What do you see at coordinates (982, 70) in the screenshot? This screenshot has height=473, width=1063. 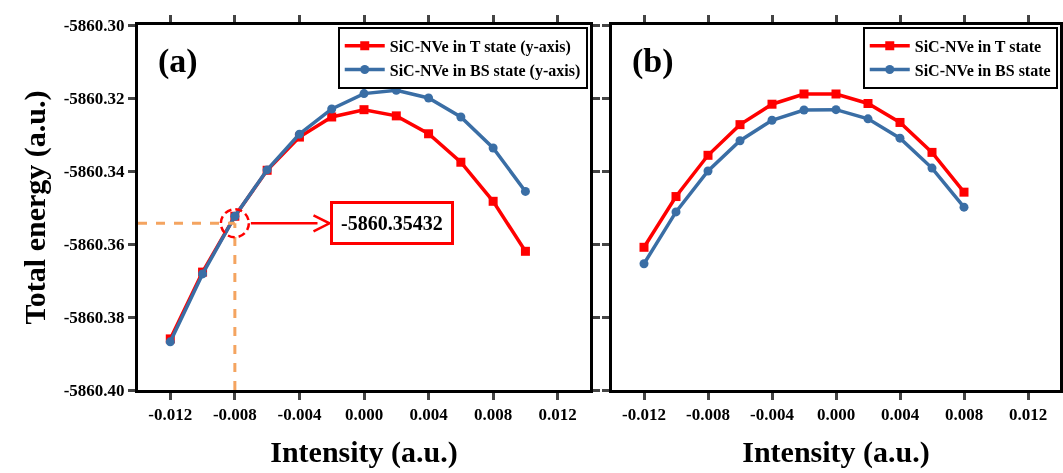 I see `legend-label: SiC-NVe in BS state` at bounding box center [982, 70].